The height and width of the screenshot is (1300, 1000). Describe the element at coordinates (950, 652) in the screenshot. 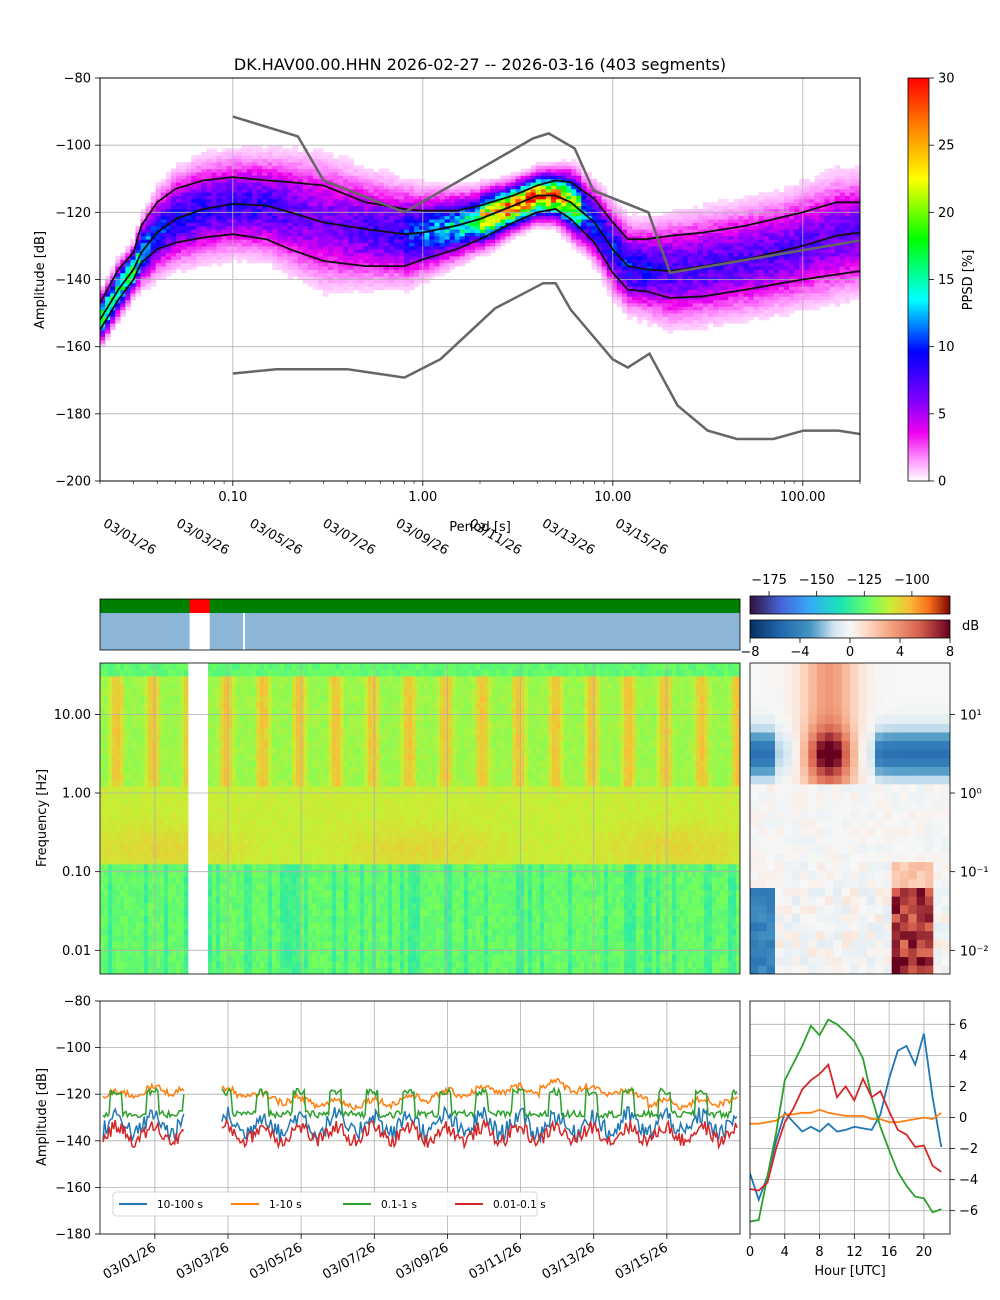

I see `deviation-colorbar-tick-label: 8` at that location.